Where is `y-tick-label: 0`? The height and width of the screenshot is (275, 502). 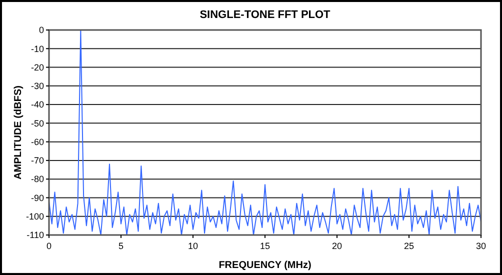 y-tick-label: 0 is located at coordinates (41, 30).